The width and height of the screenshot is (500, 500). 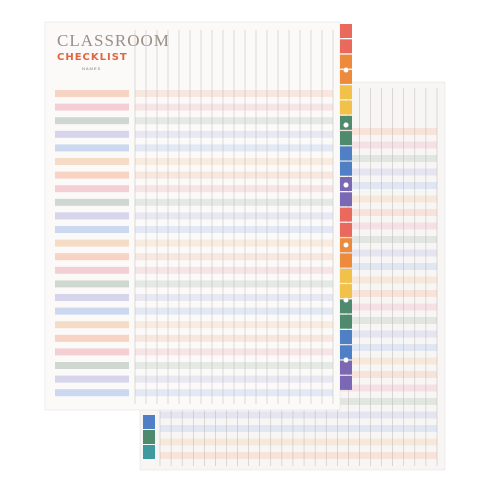 I want to click on title: CLASSROOM, so click(x=113, y=40).